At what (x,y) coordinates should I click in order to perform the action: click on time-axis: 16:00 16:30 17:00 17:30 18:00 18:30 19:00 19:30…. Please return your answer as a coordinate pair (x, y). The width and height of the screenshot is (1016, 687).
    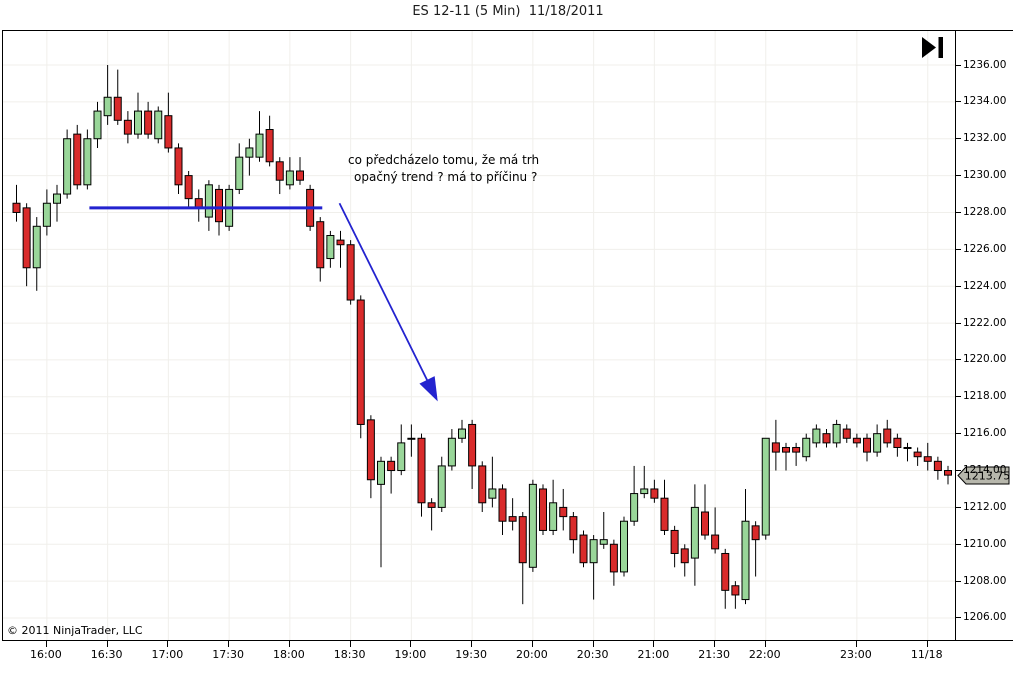
    Looking at the image, I should click on (508, 656).